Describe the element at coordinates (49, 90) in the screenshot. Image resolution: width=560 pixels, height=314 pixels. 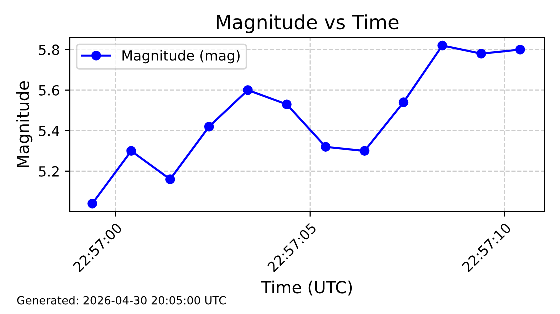
I see `y-tick-label: 5.6` at that location.